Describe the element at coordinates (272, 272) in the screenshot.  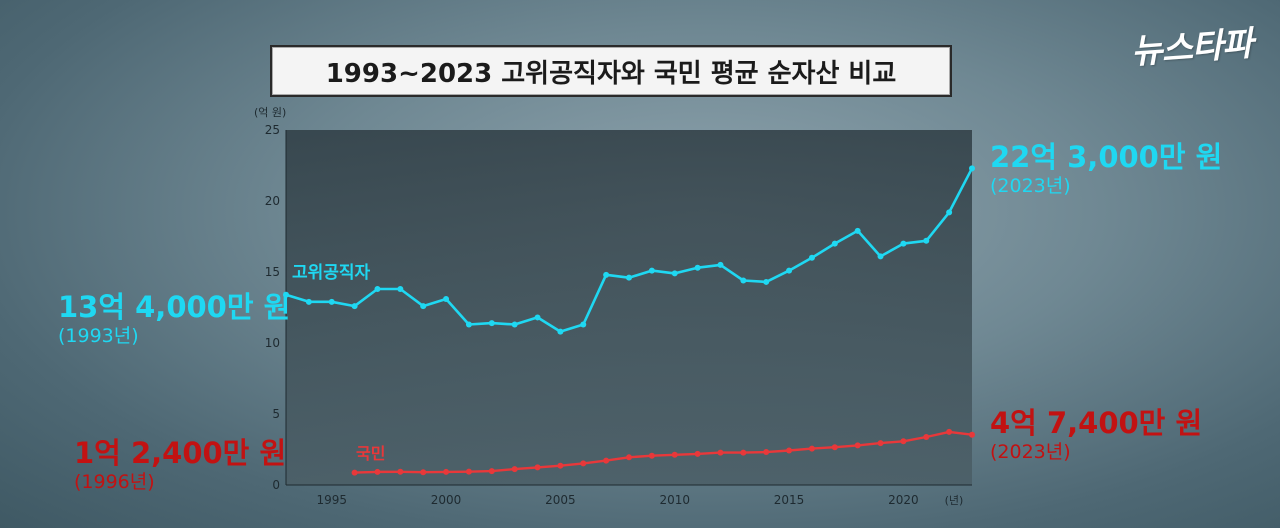
I see `y-tick-label: 15` at that location.